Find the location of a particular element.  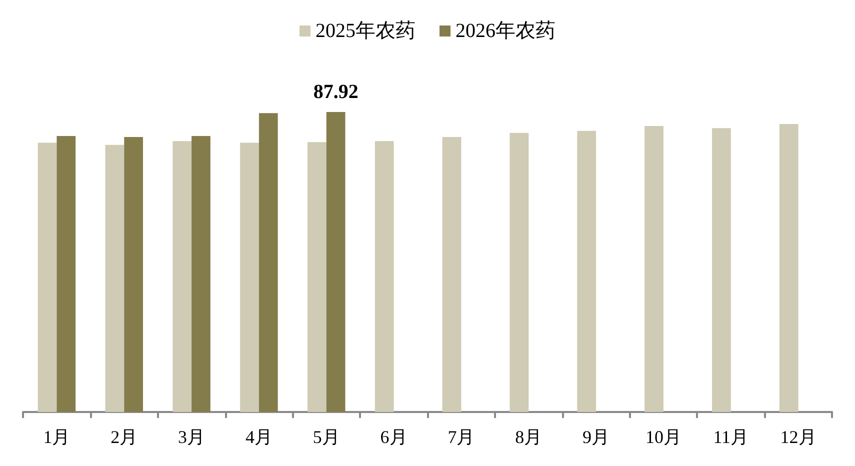

x-tick-label: 4月 is located at coordinates (258, 437).